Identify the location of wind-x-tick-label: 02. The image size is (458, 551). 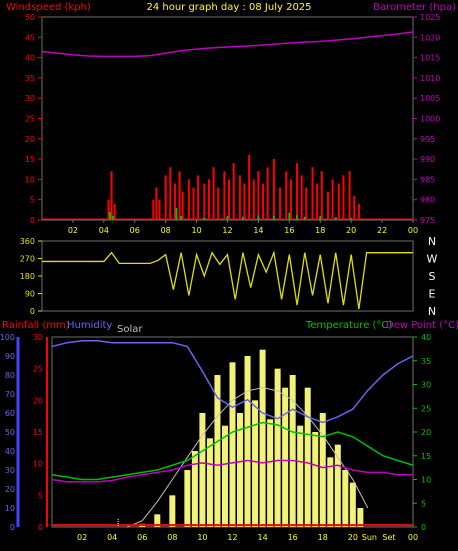
(73, 230).